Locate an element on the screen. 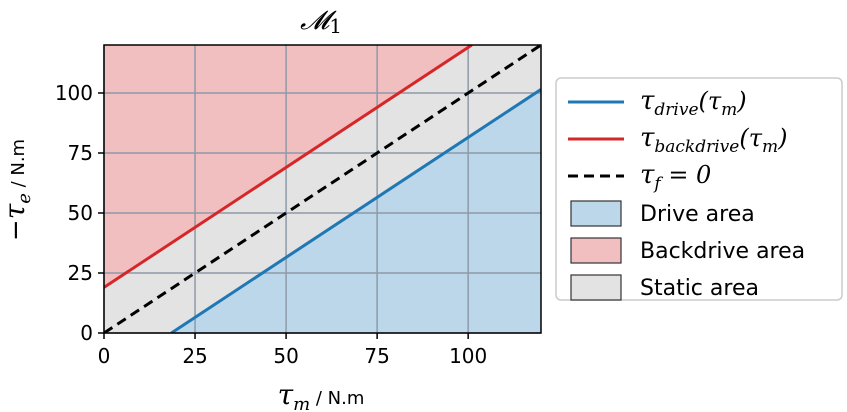  y-axis-label-symbol: τ is located at coordinates (15, 211).